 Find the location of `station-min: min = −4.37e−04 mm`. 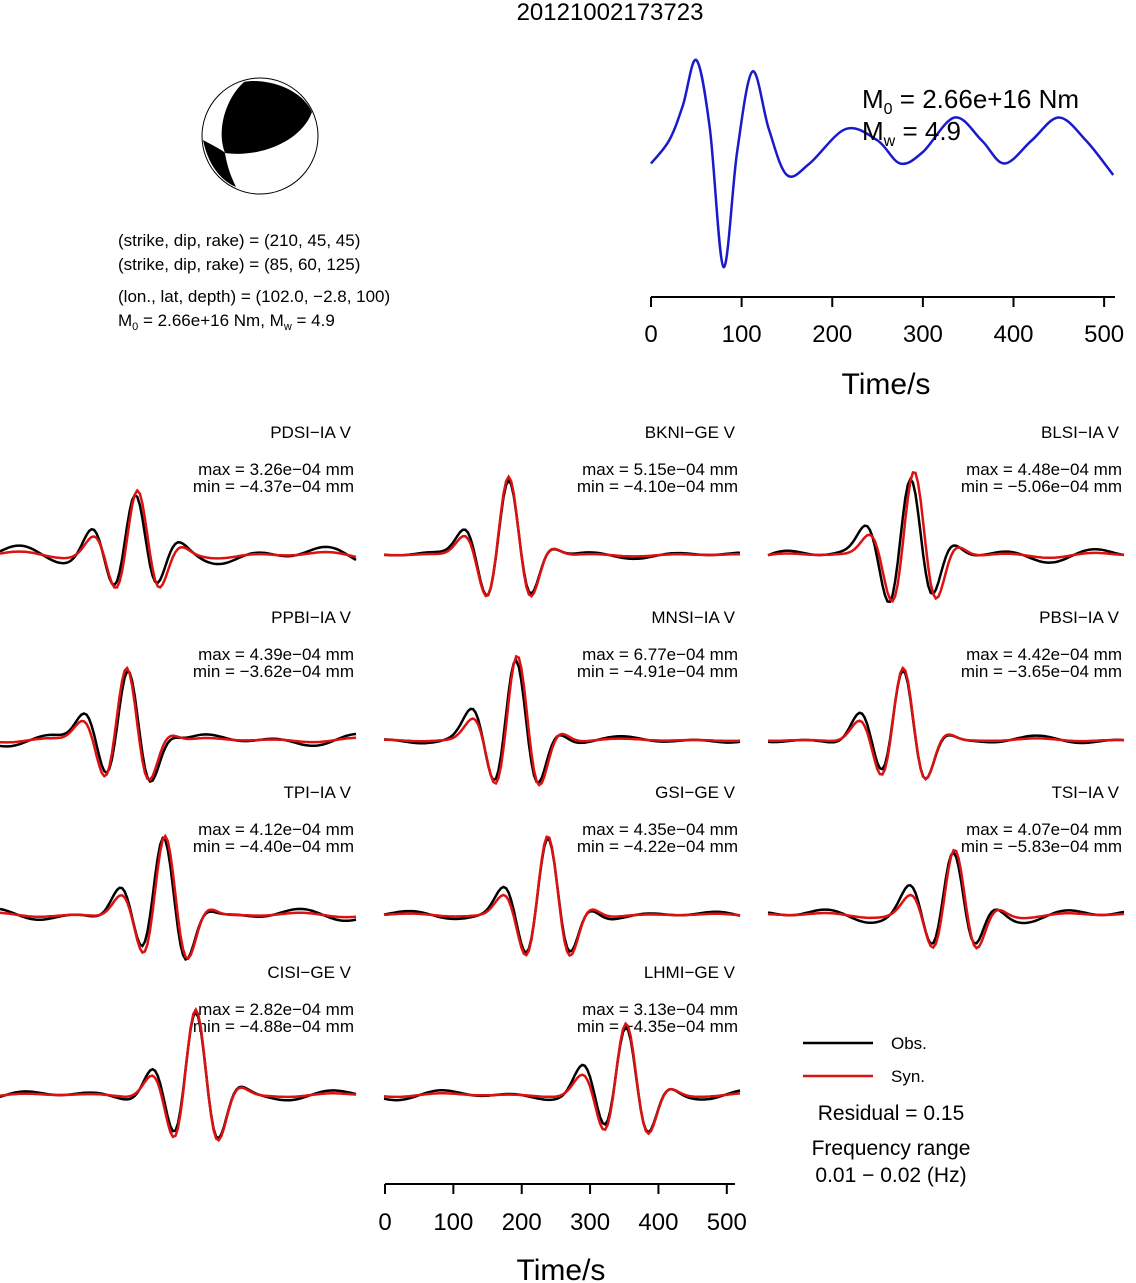

station-min: min = −4.37e−04 mm is located at coordinates (273, 486).